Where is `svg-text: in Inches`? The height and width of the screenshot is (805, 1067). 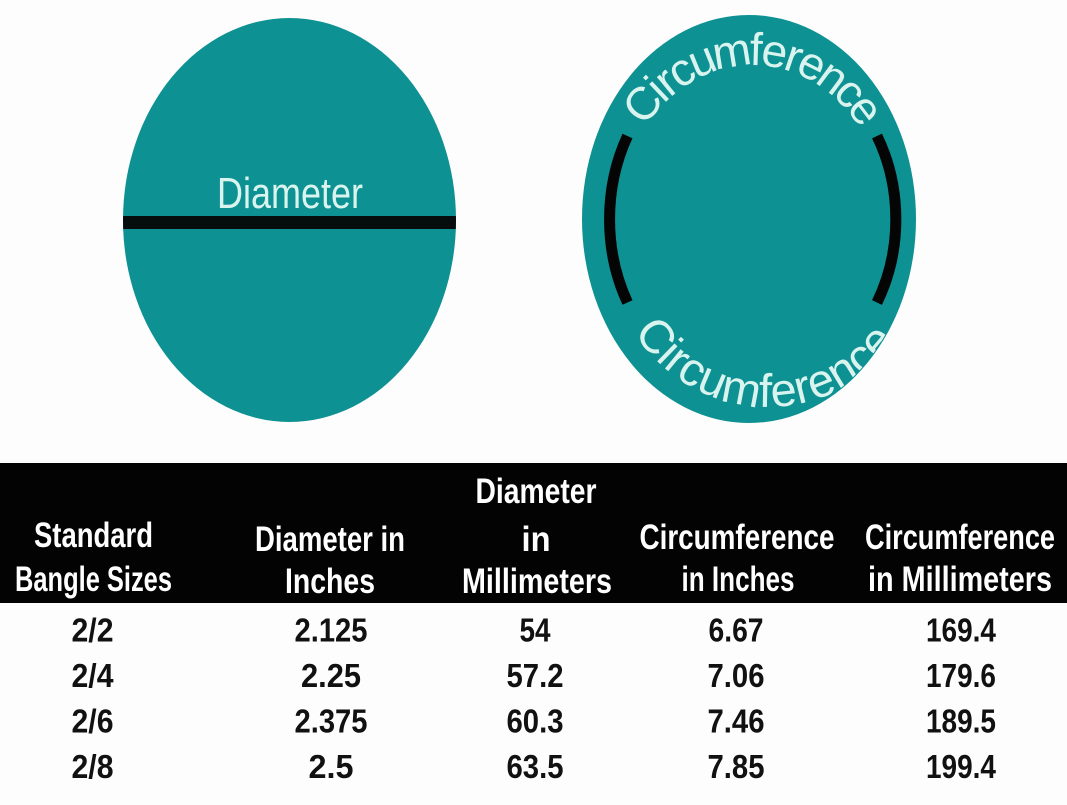
svg-text: in Inches is located at coordinates (738, 579).